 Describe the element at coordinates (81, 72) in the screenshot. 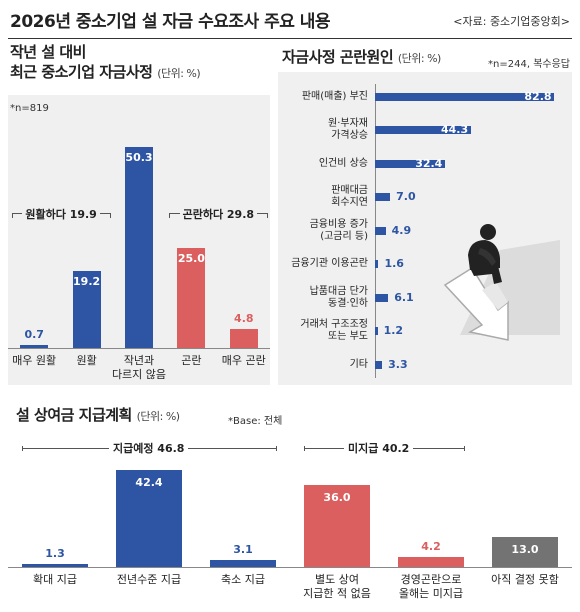

I see `section1-title-line2: 최근 중소기업 자금사정` at that location.